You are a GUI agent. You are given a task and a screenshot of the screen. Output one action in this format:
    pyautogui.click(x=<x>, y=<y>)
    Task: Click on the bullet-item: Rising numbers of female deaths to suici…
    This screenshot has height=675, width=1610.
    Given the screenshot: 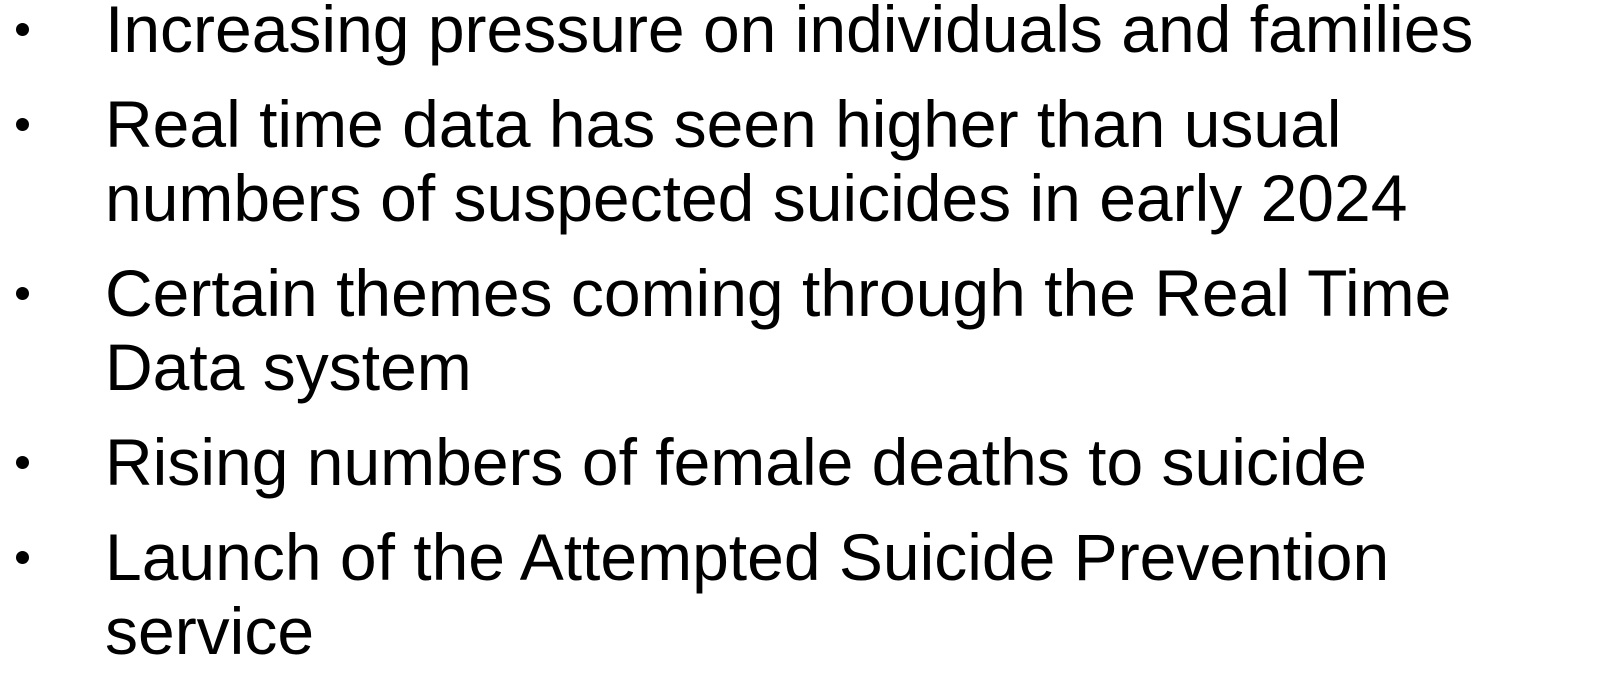 What is the action you would take?
    pyautogui.click(x=805, y=462)
    